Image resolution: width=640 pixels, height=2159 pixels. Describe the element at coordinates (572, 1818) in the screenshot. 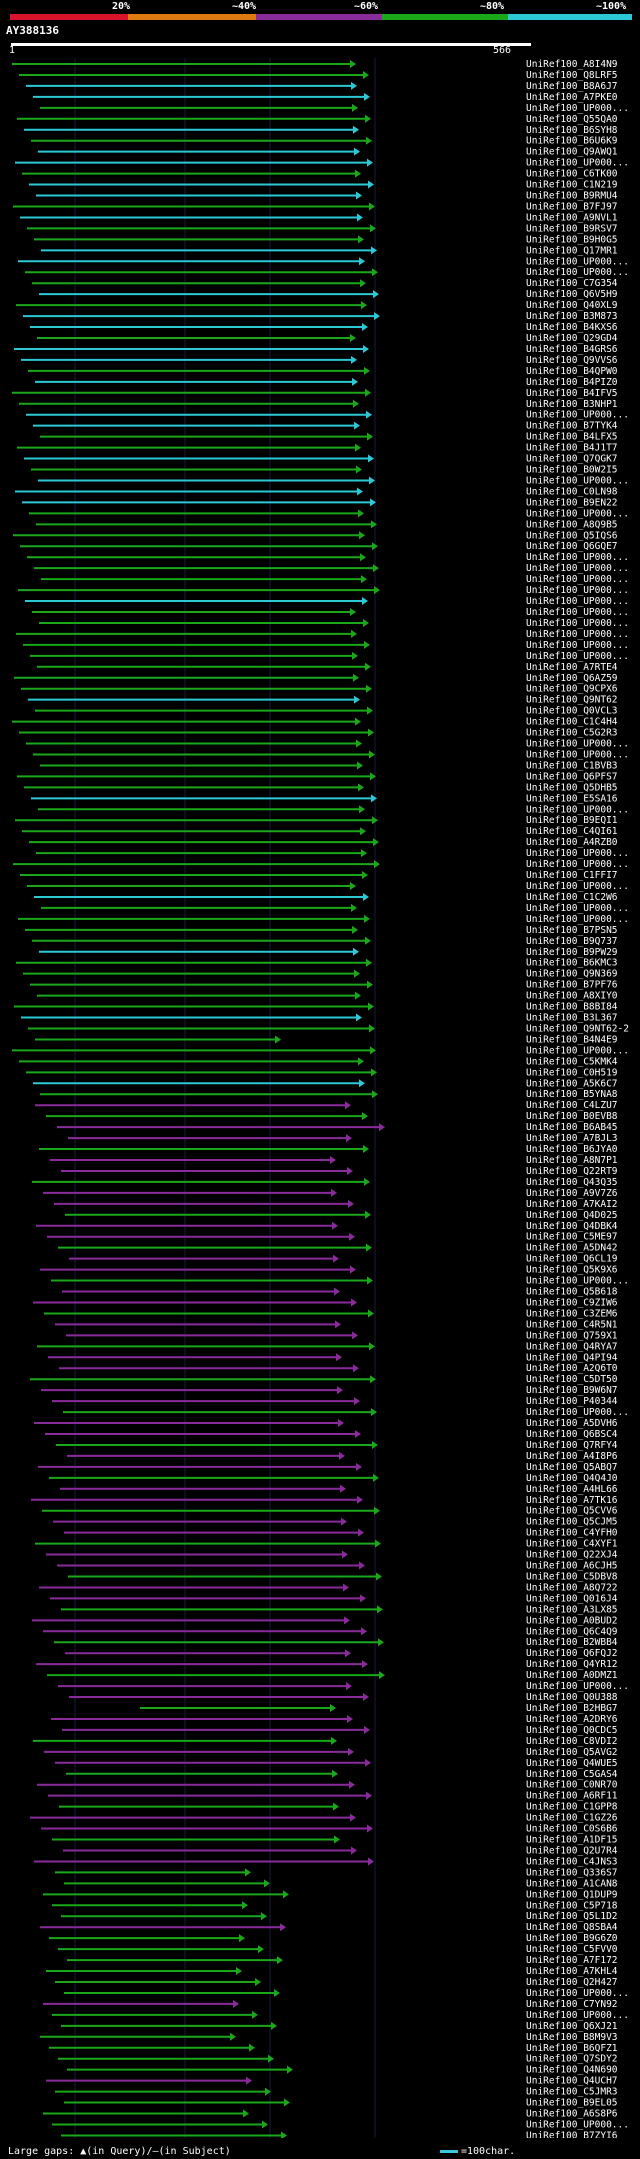

I see `hit-label: UniRef100_C1GZ26` at that location.